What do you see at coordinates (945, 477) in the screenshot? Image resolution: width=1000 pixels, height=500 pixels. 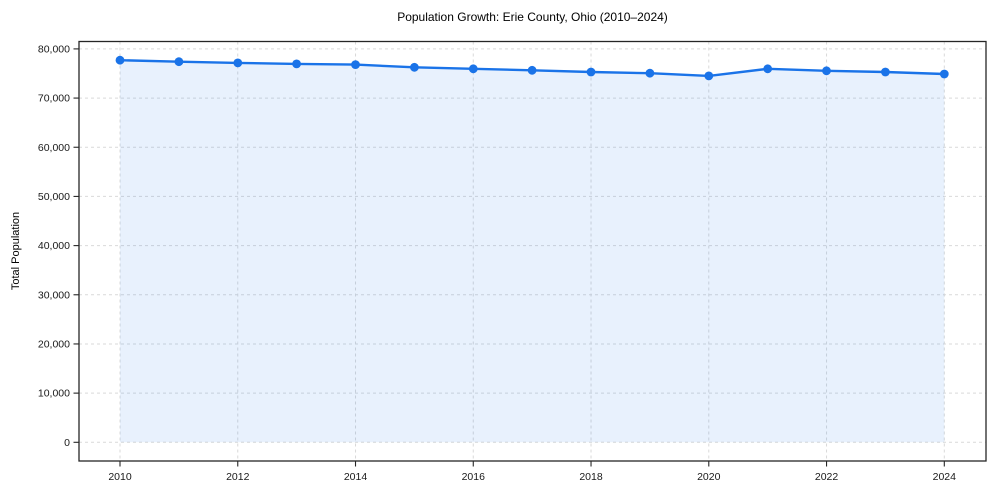 I see `x-tick-label: 2024` at bounding box center [945, 477].